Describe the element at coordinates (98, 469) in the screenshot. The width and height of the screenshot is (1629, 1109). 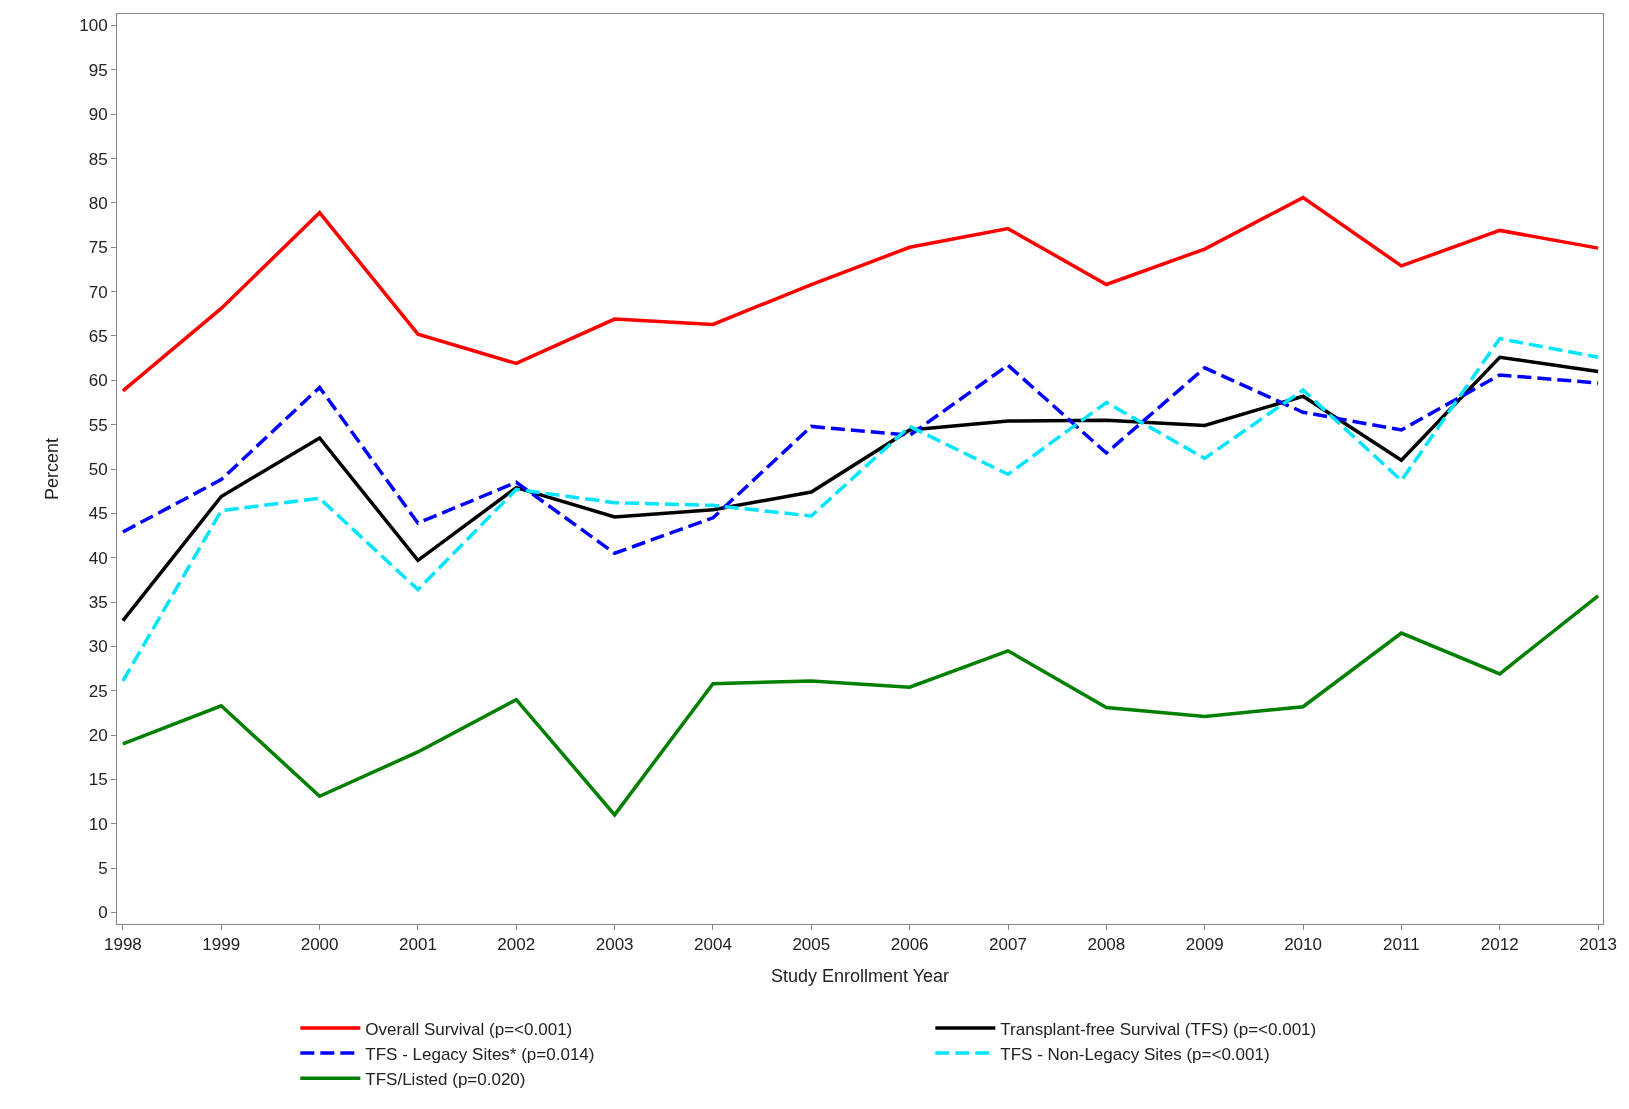
I see `y-tick-label: 50` at that location.